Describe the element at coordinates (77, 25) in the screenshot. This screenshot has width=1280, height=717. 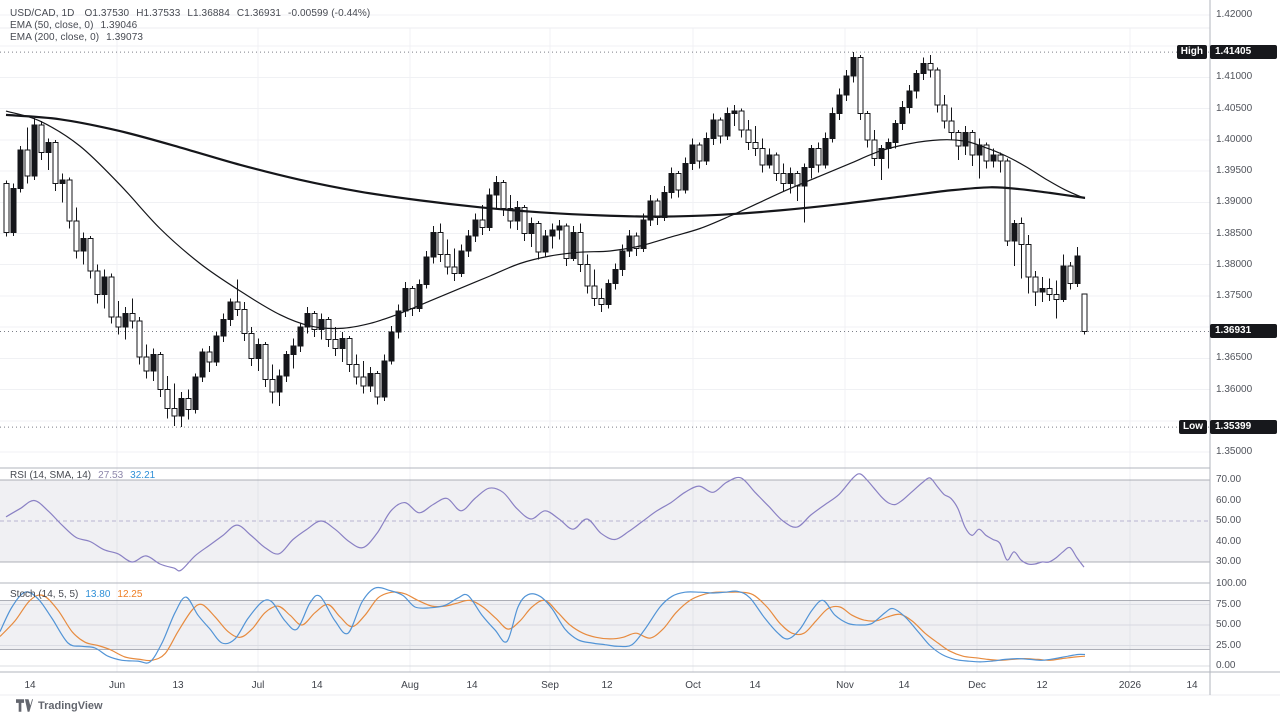
I see `ema50-legend: EMA (50, close, 0) 1.39046` at that location.